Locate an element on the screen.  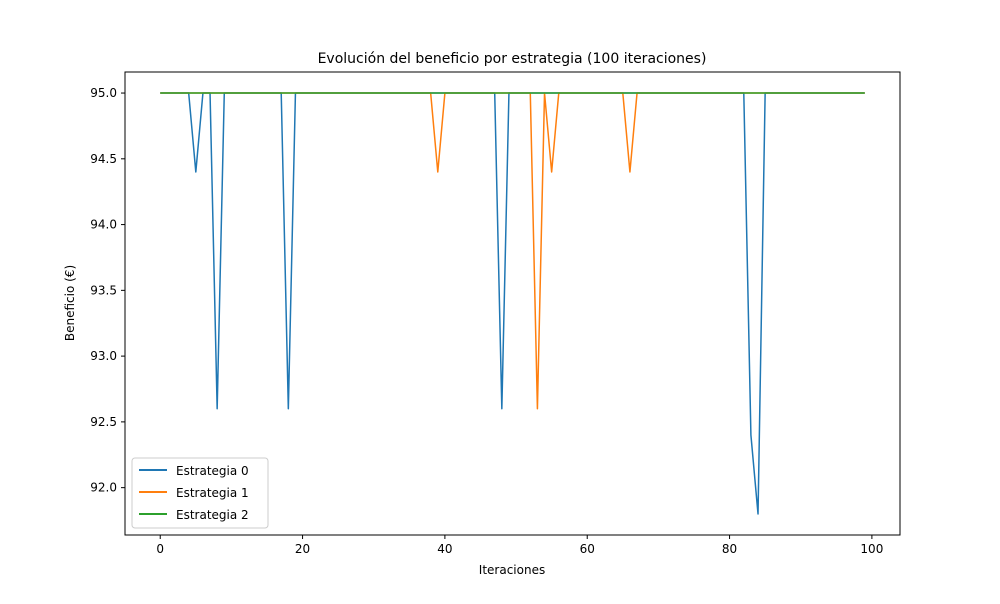
y-tick-label: 93.5 is located at coordinates (103, 290).